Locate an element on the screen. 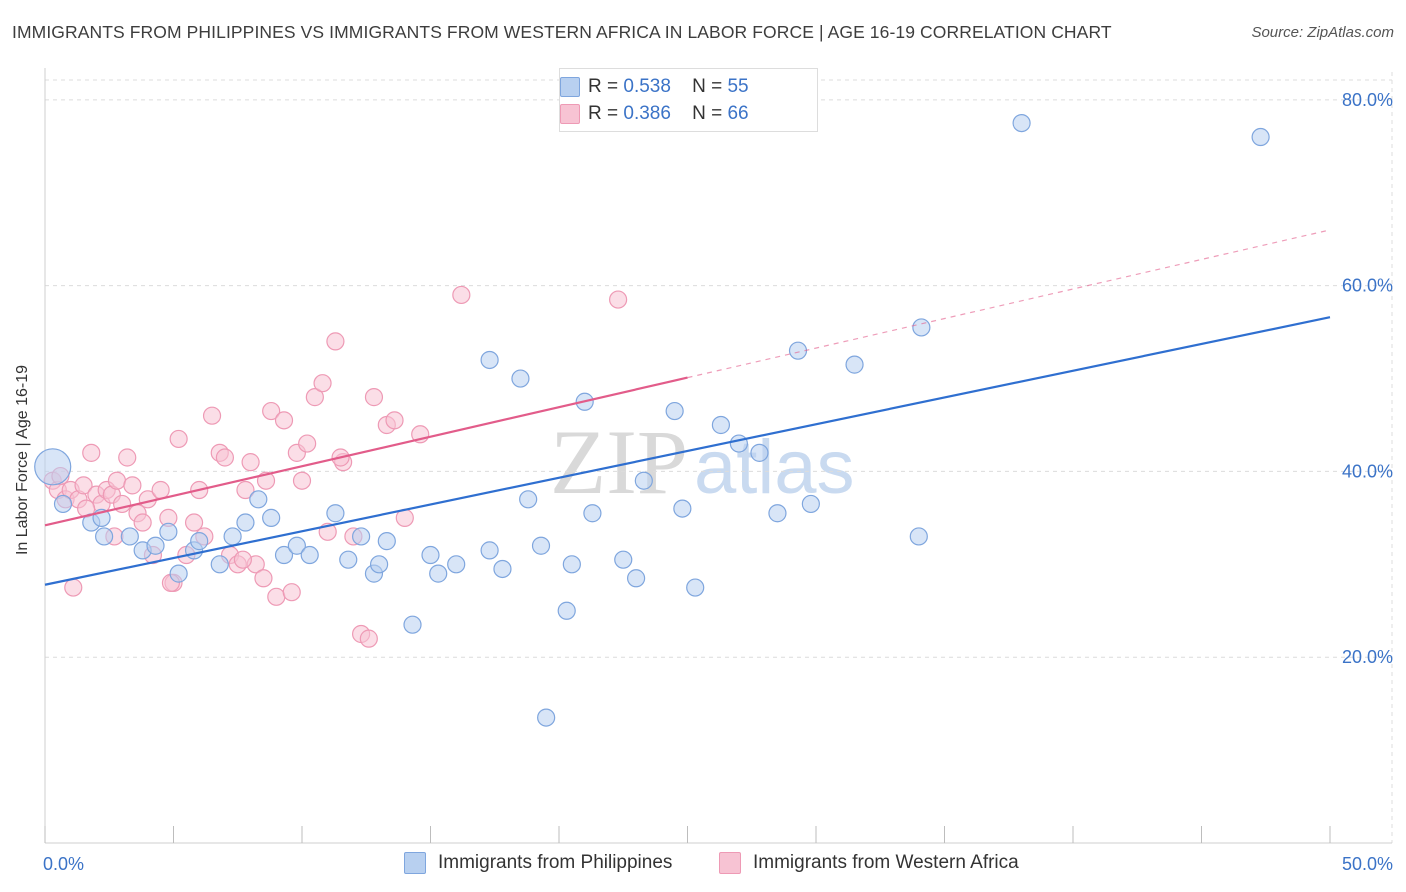  legend-n-value: 55 is located at coordinates (738, 86).